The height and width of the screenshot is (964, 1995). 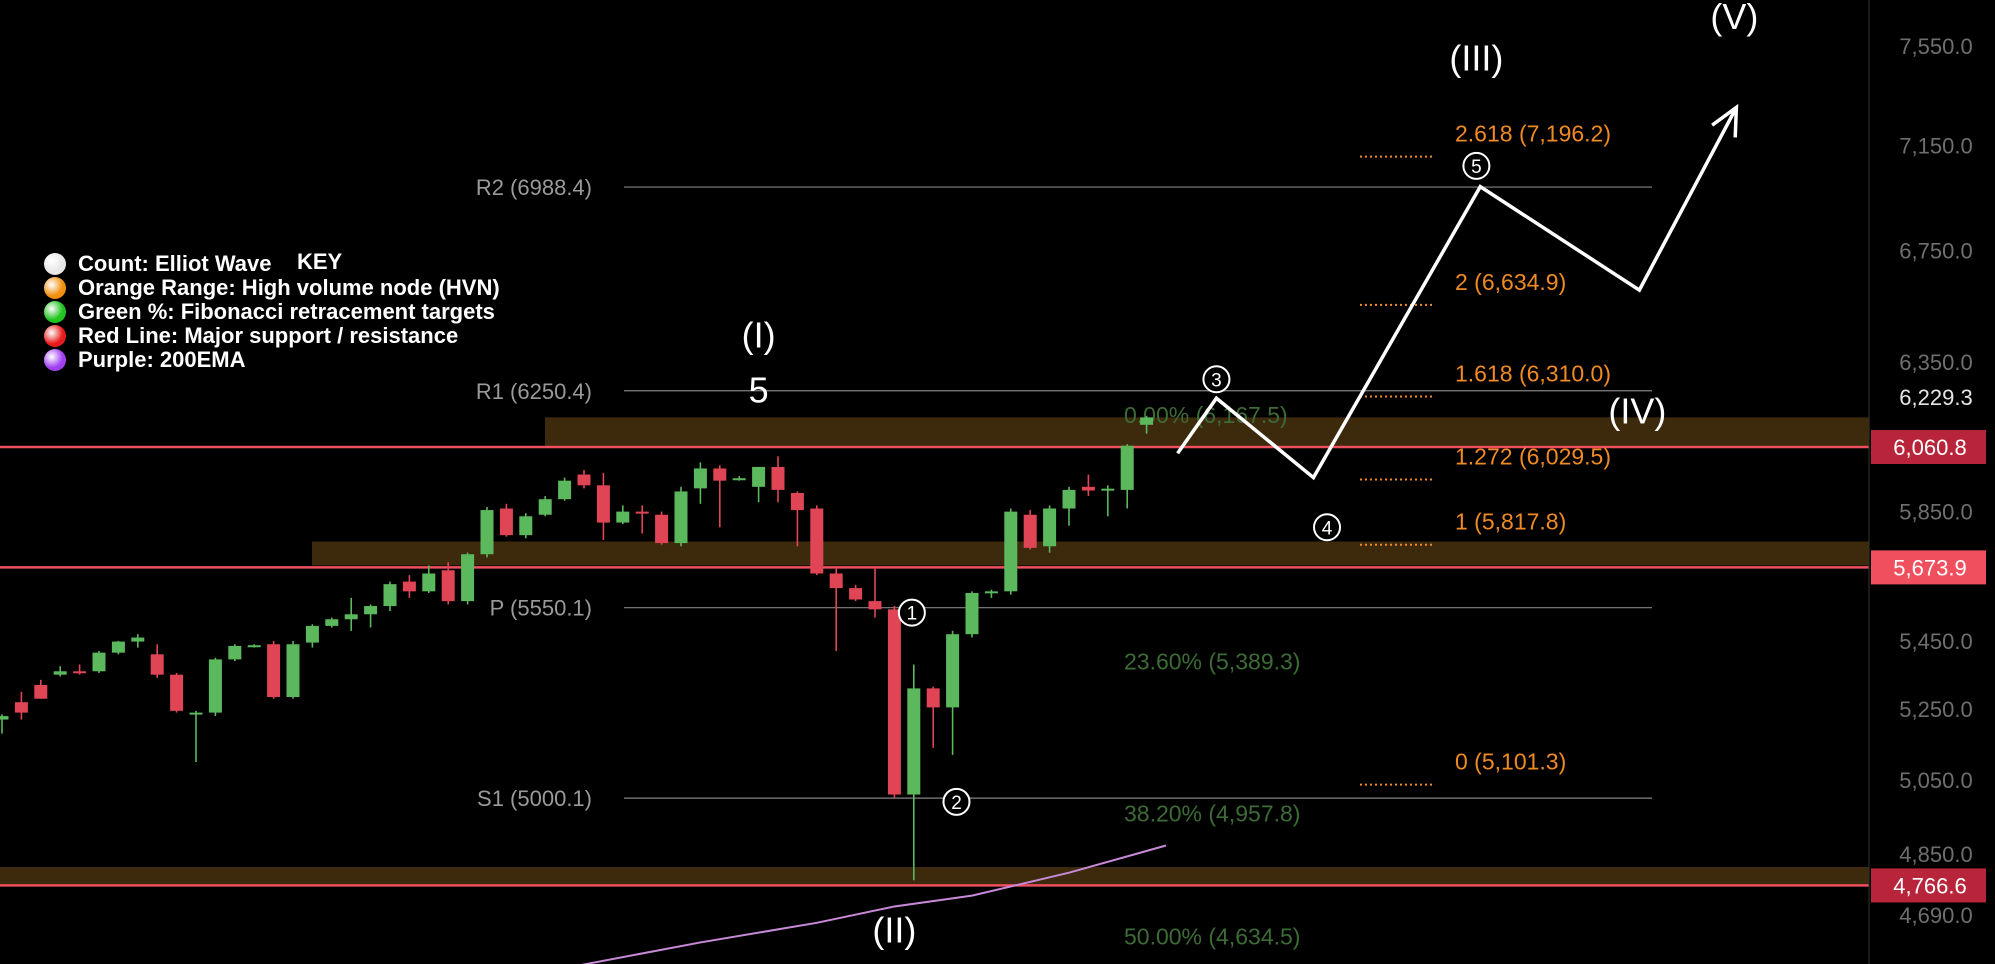 I want to click on price-axis-tick-label: 6,750.0, so click(x=1935, y=250).